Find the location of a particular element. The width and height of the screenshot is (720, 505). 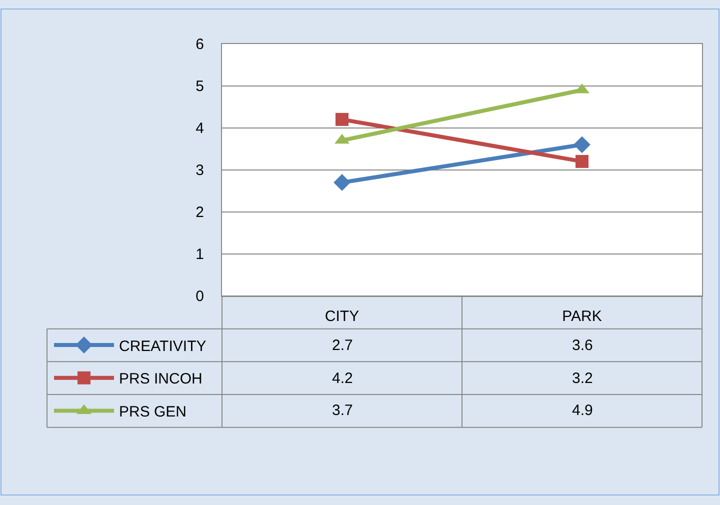

y-tick-label: 2 is located at coordinates (200, 213).